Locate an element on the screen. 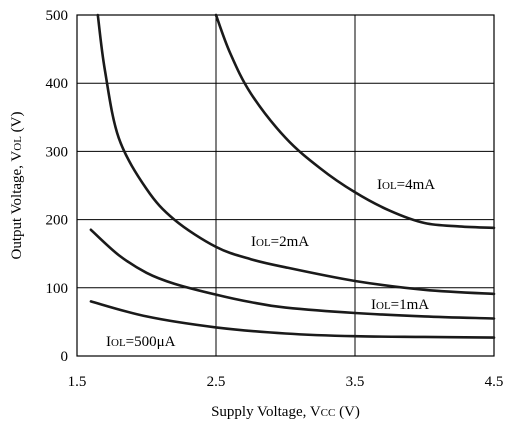  x-axis-label: Supply Voltage, VCC (V) is located at coordinates (285, 412).